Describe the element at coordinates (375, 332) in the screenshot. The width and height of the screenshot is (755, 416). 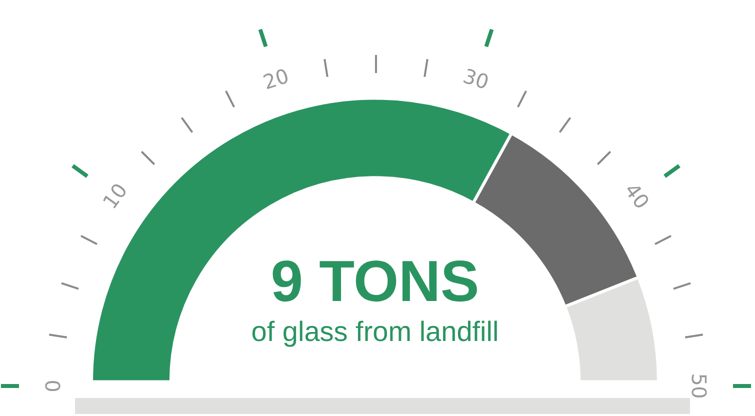
I see `text: of glass from landfill` at that location.